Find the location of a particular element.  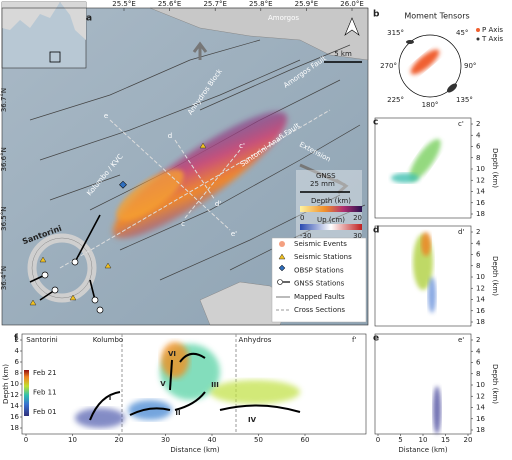

seismicity-core is located at coordinates (150, 195).